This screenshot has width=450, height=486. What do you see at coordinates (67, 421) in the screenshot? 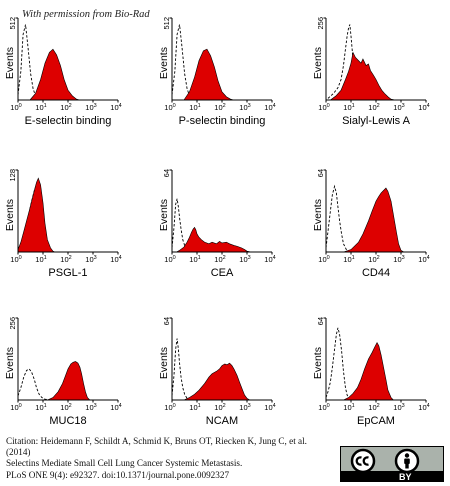
I see `x-axis-label: MUC18` at bounding box center [67, 421].